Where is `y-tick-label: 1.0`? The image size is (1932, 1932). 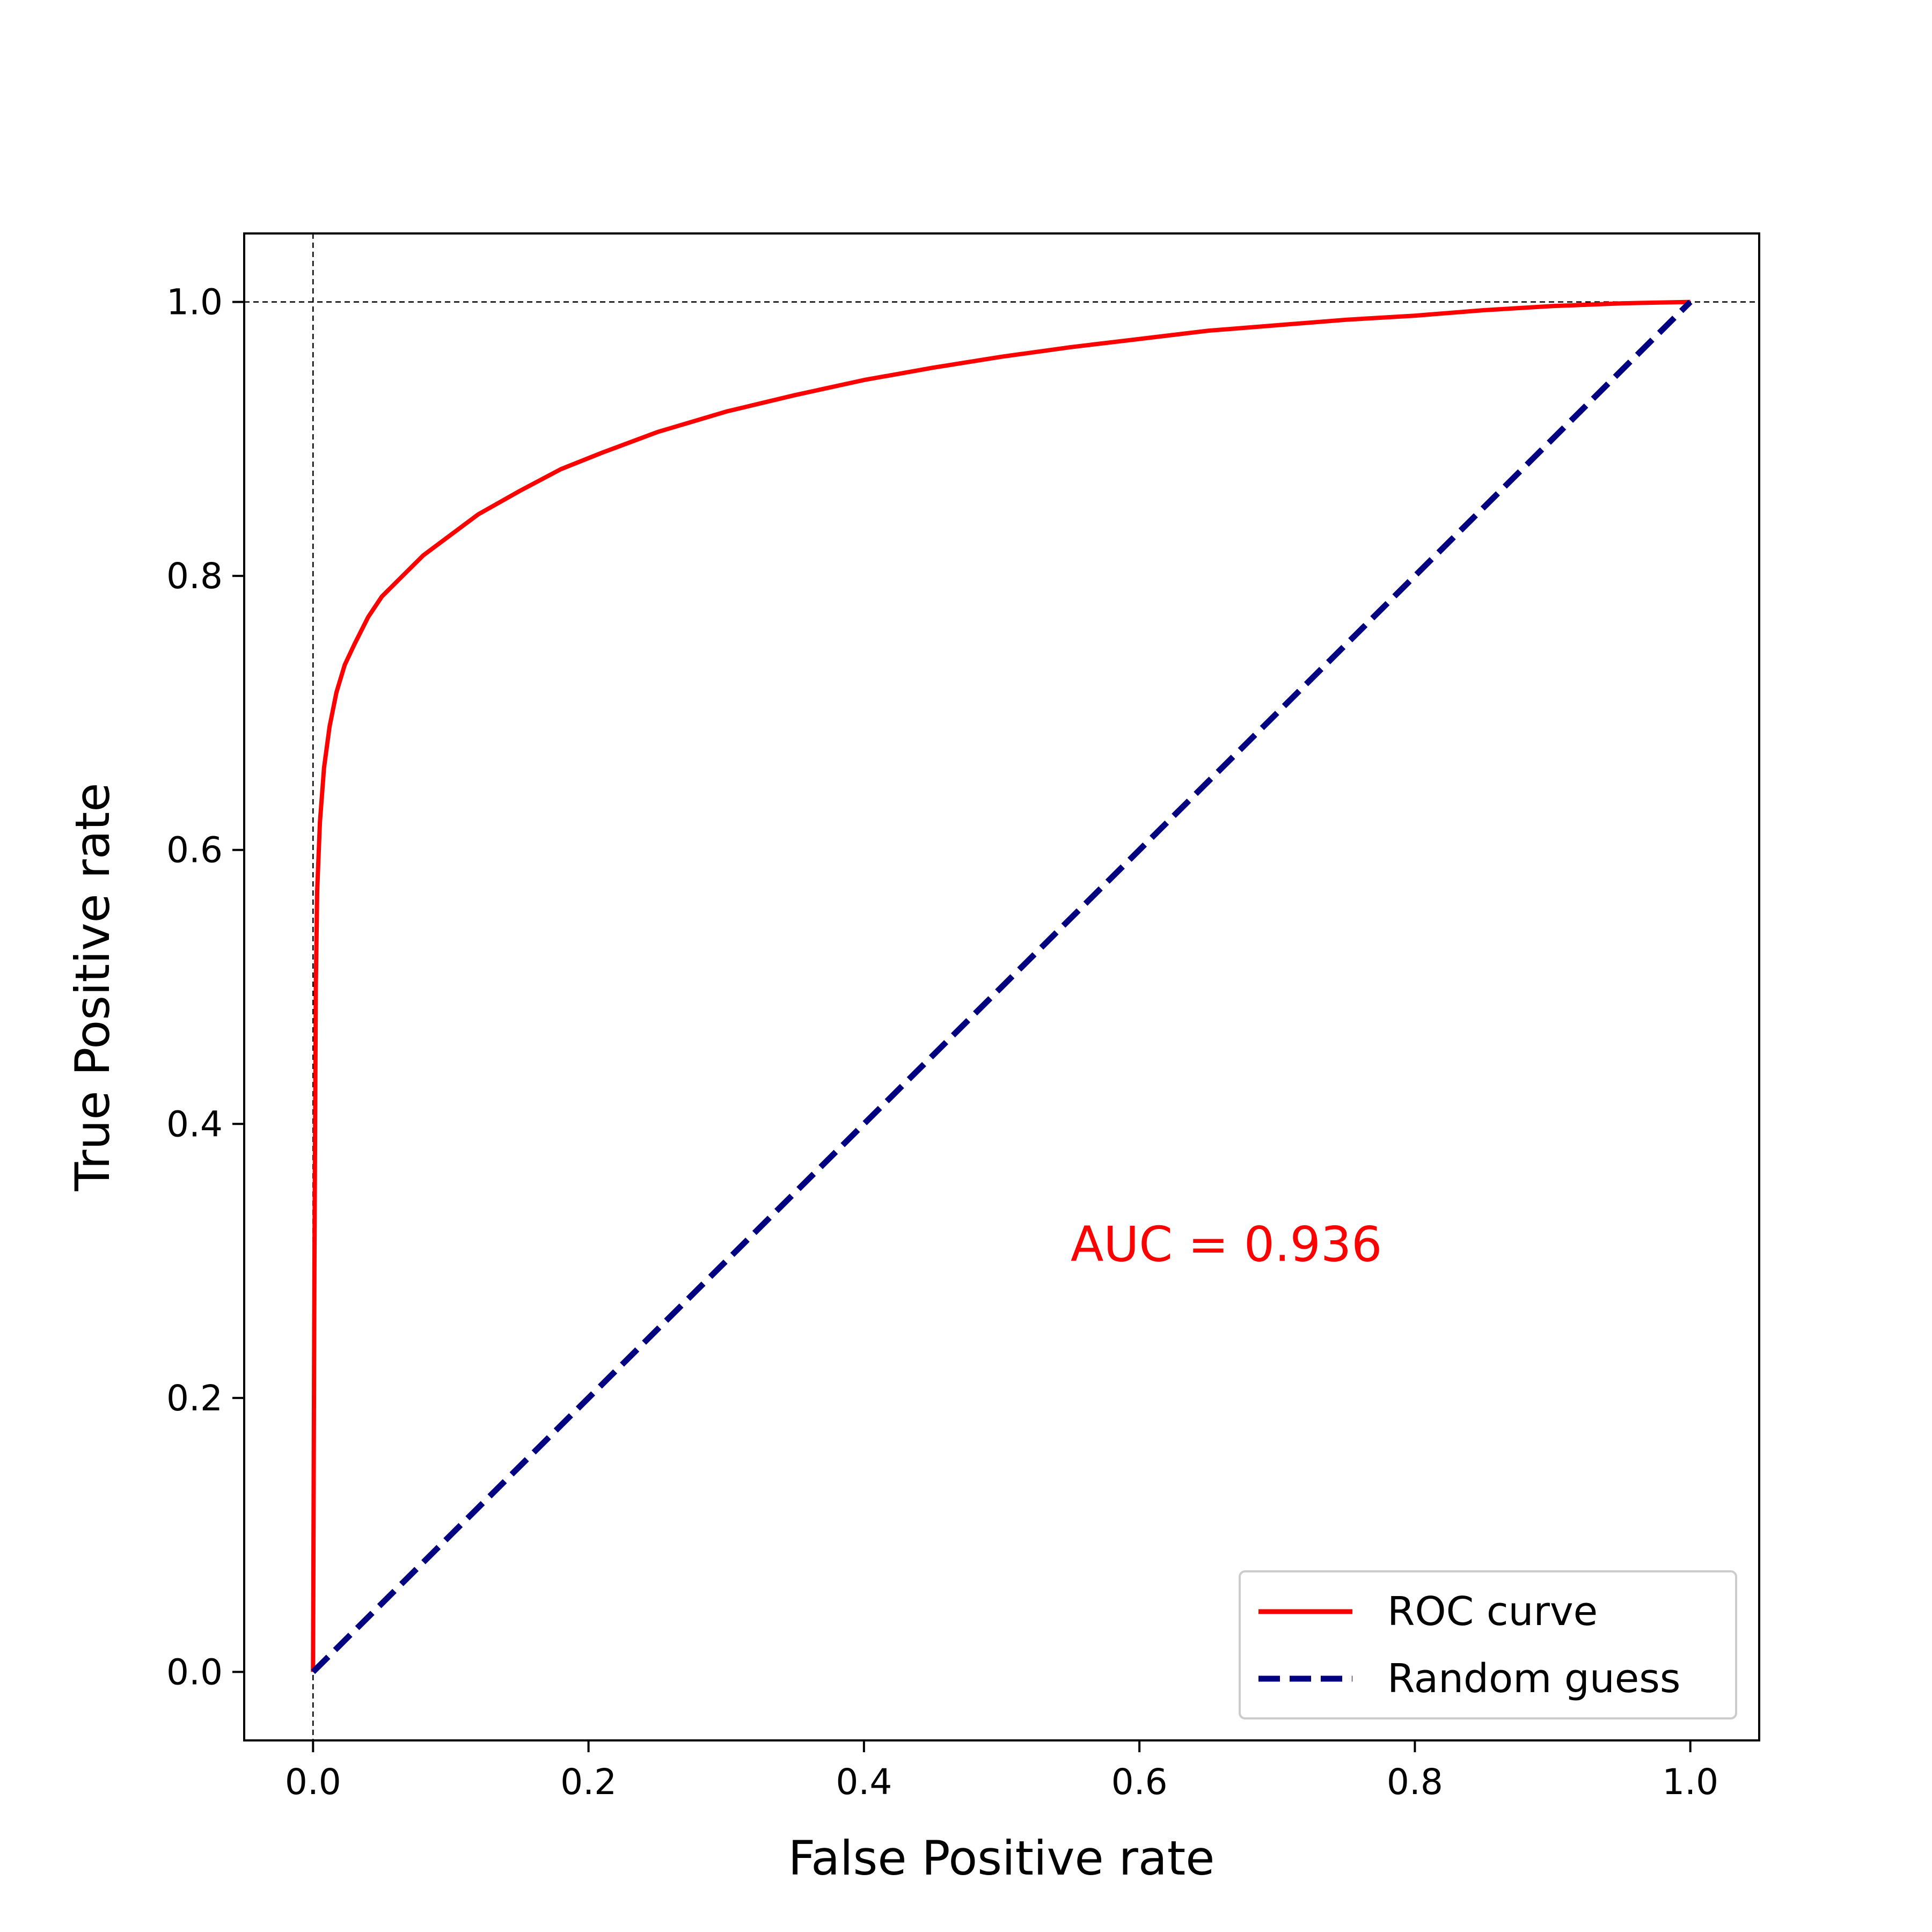
y-tick-label: 1.0 is located at coordinates (194, 302).